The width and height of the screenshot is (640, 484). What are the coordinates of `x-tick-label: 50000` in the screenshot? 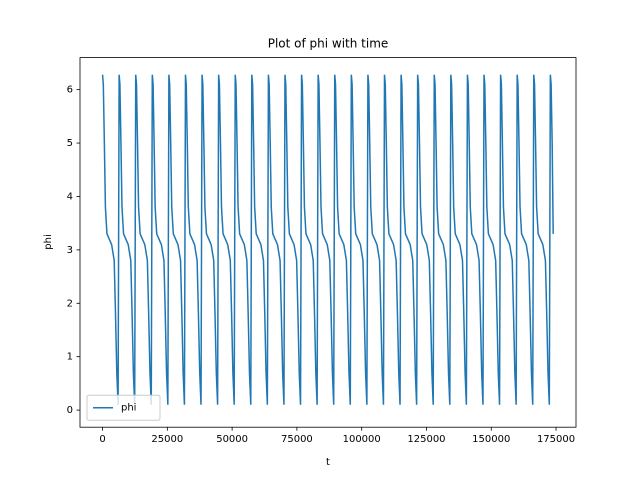 It's located at (232, 439).